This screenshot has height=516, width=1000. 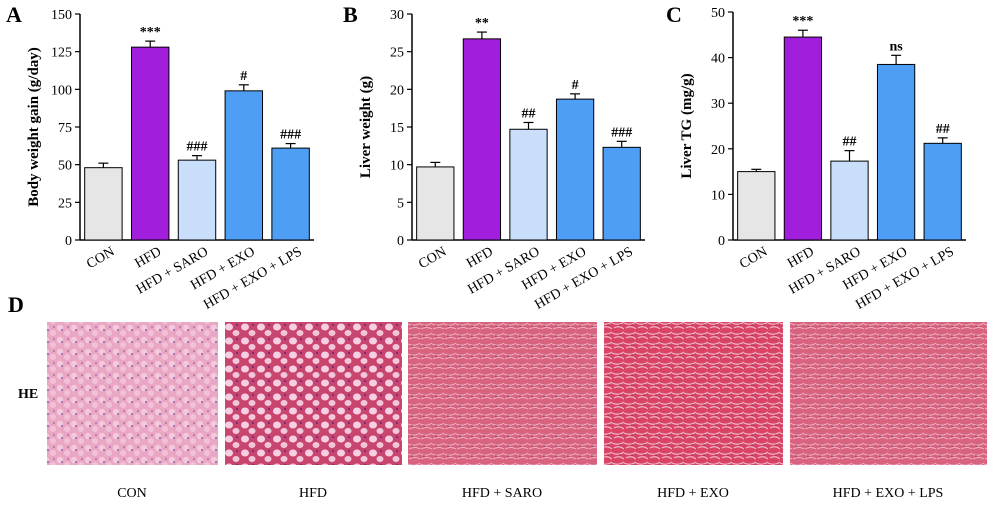 I want to click on panel-label: D, so click(x=16, y=304).